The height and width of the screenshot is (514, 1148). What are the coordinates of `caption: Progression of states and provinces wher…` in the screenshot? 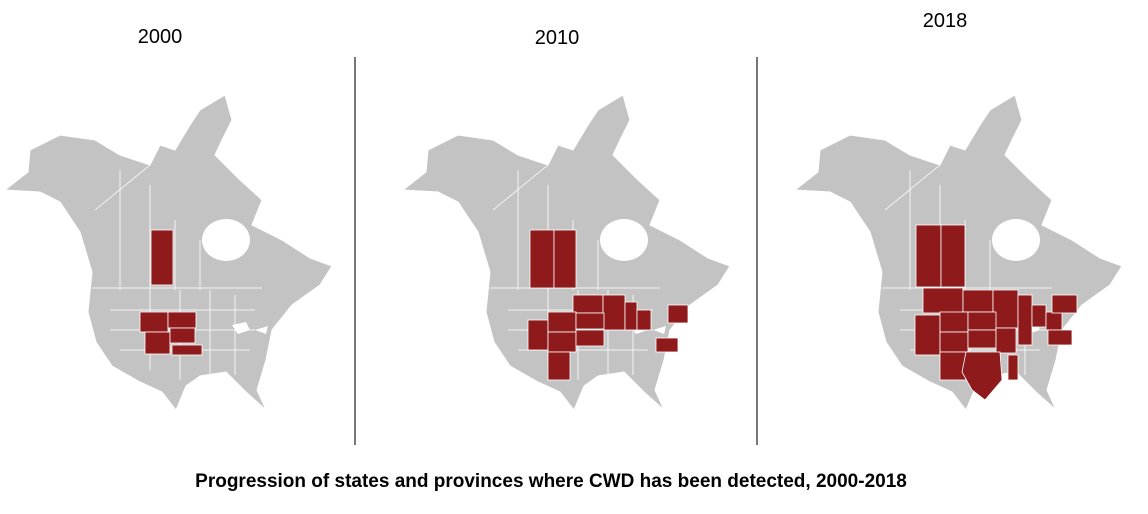 It's located at (551, 481).